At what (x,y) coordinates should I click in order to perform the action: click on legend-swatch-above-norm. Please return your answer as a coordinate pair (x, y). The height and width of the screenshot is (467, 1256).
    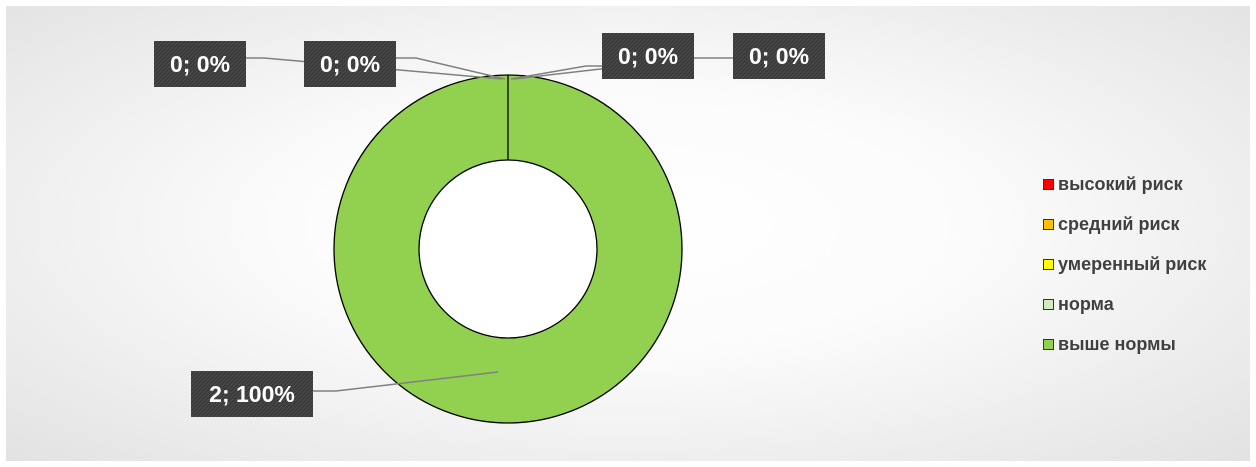
    Looking at the image, I should click on (1048, 344).